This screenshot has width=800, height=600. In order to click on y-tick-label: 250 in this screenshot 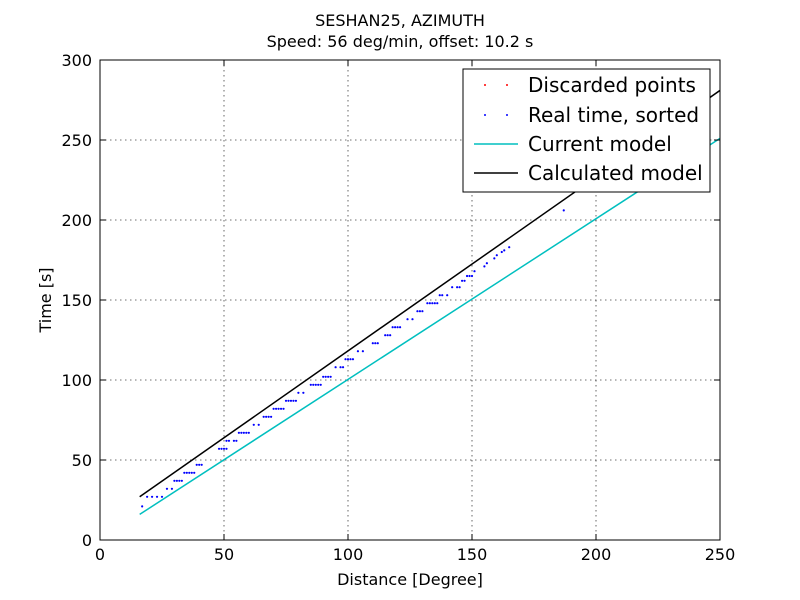, I will do `click(76, 140)`.